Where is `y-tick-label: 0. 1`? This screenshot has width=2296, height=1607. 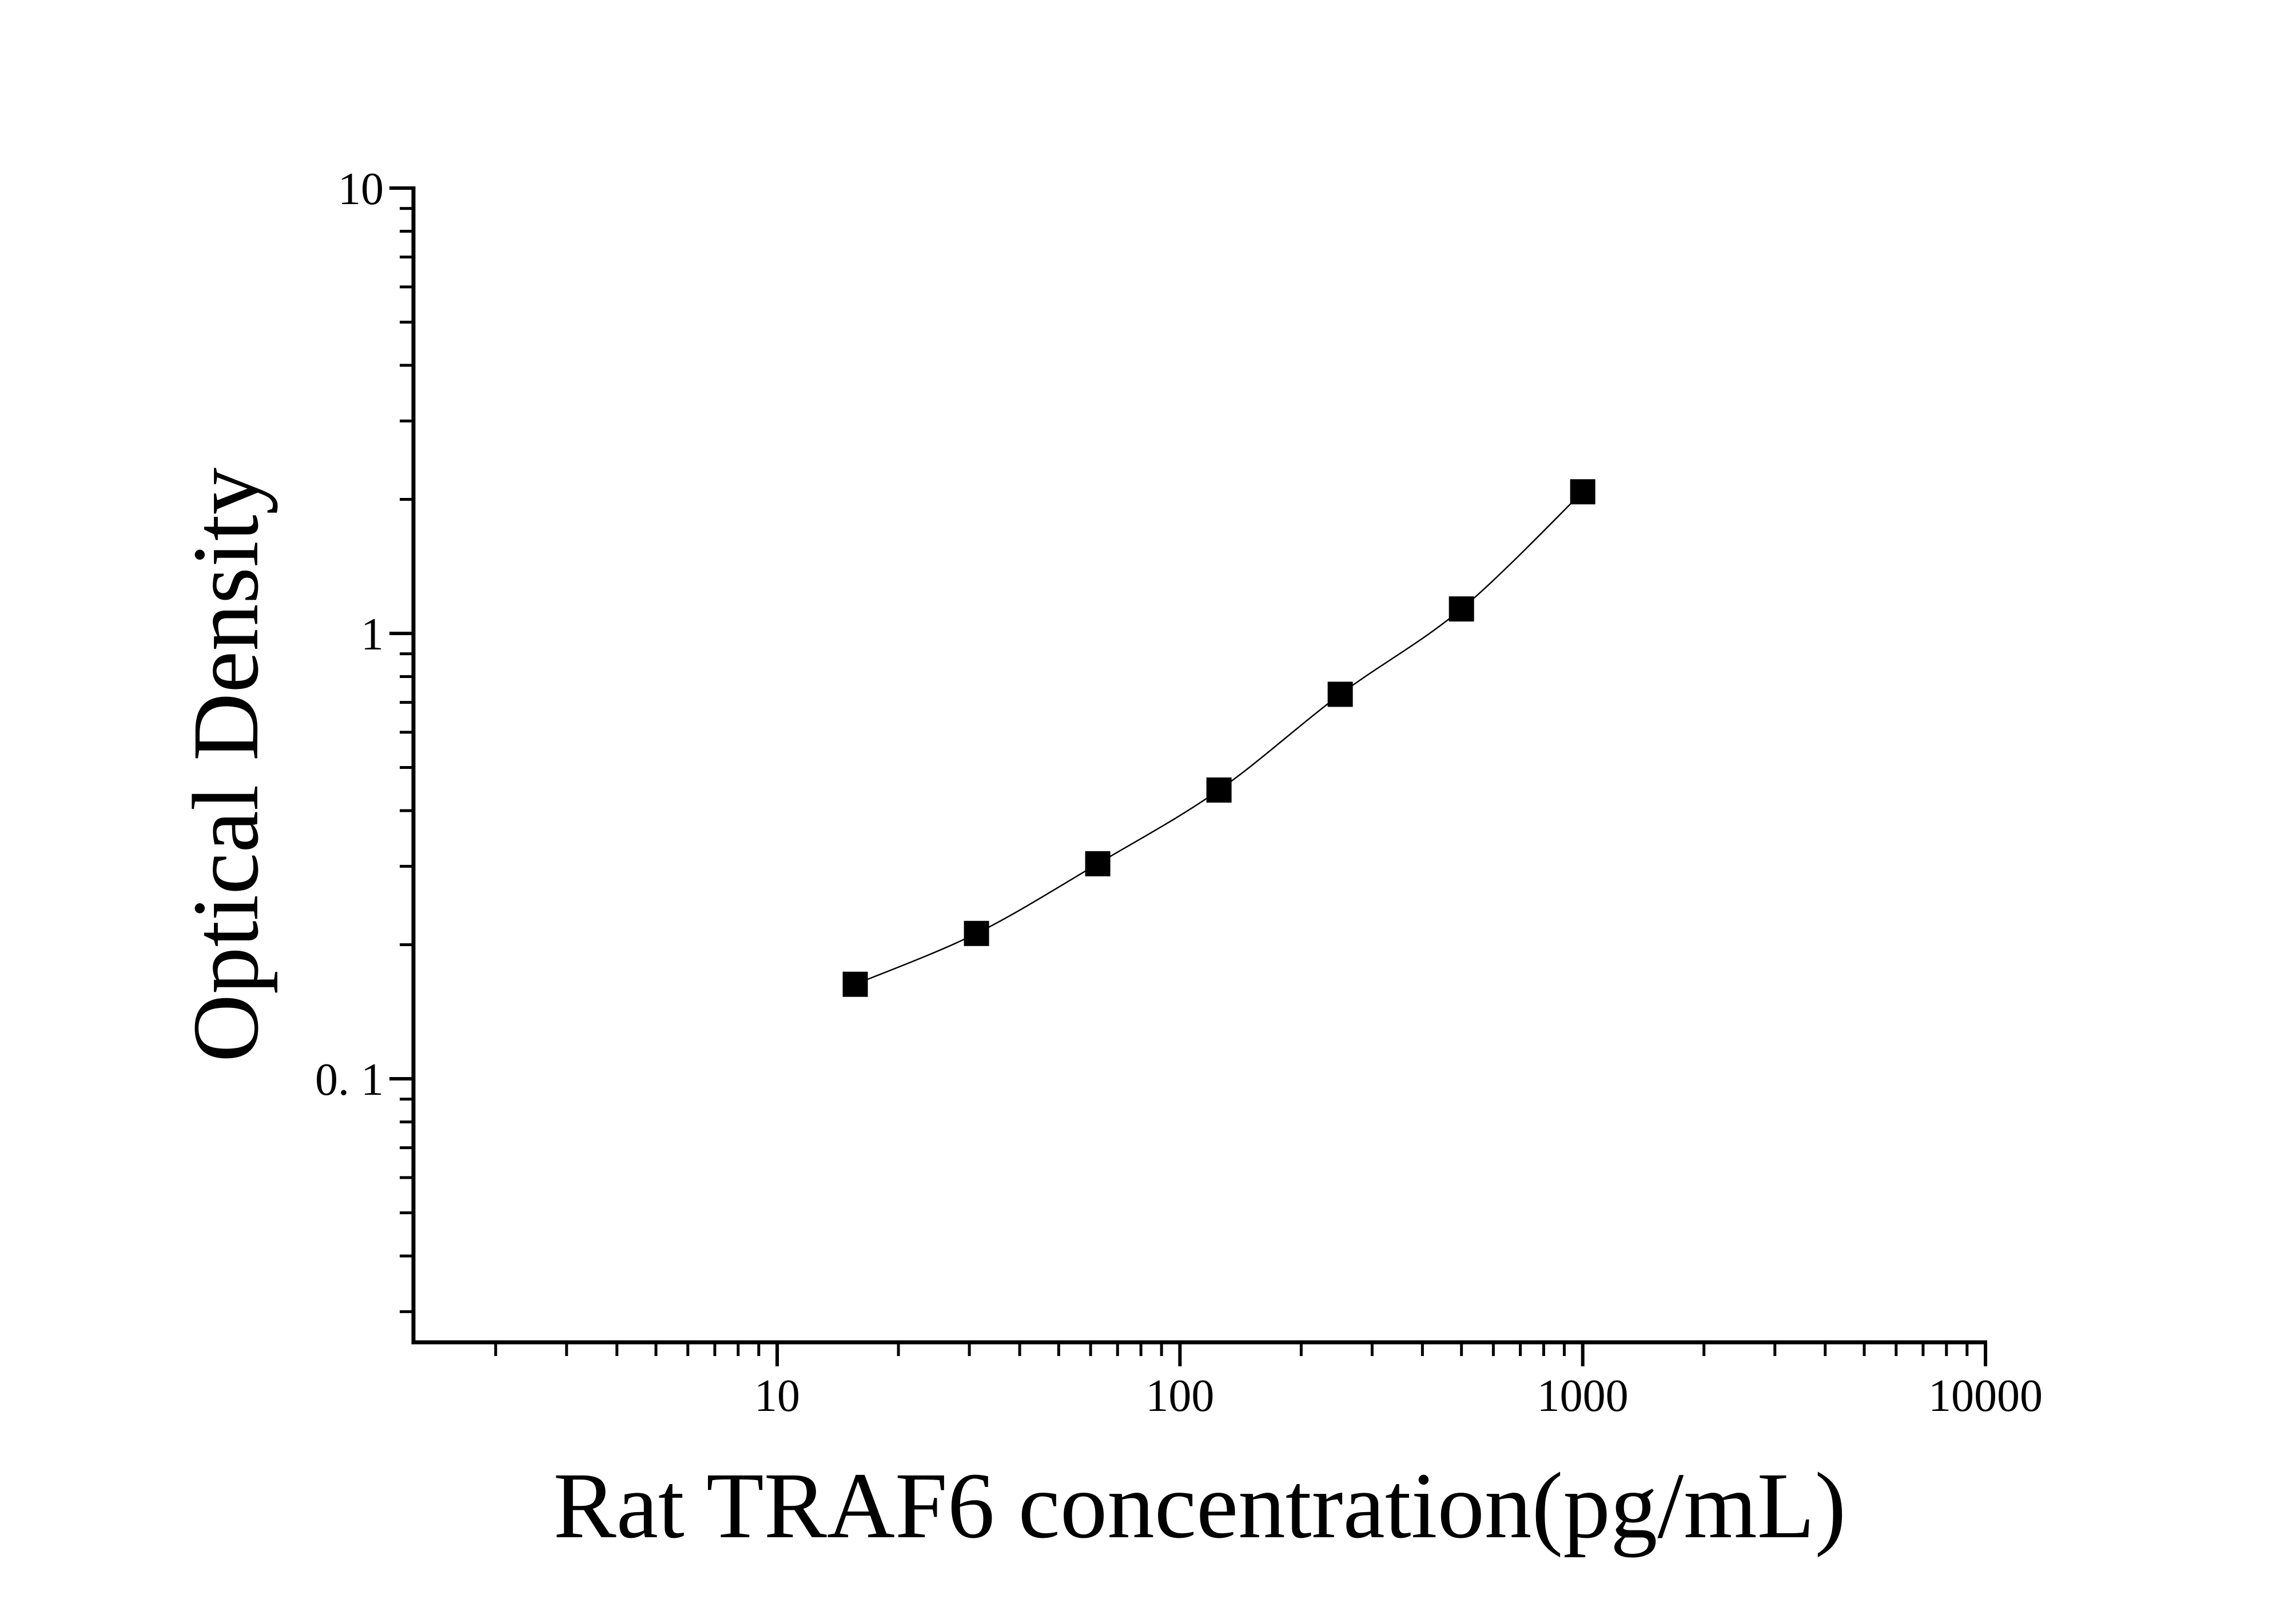
y-tick-label: 0. 1 is located at coordinates (349, 1080).